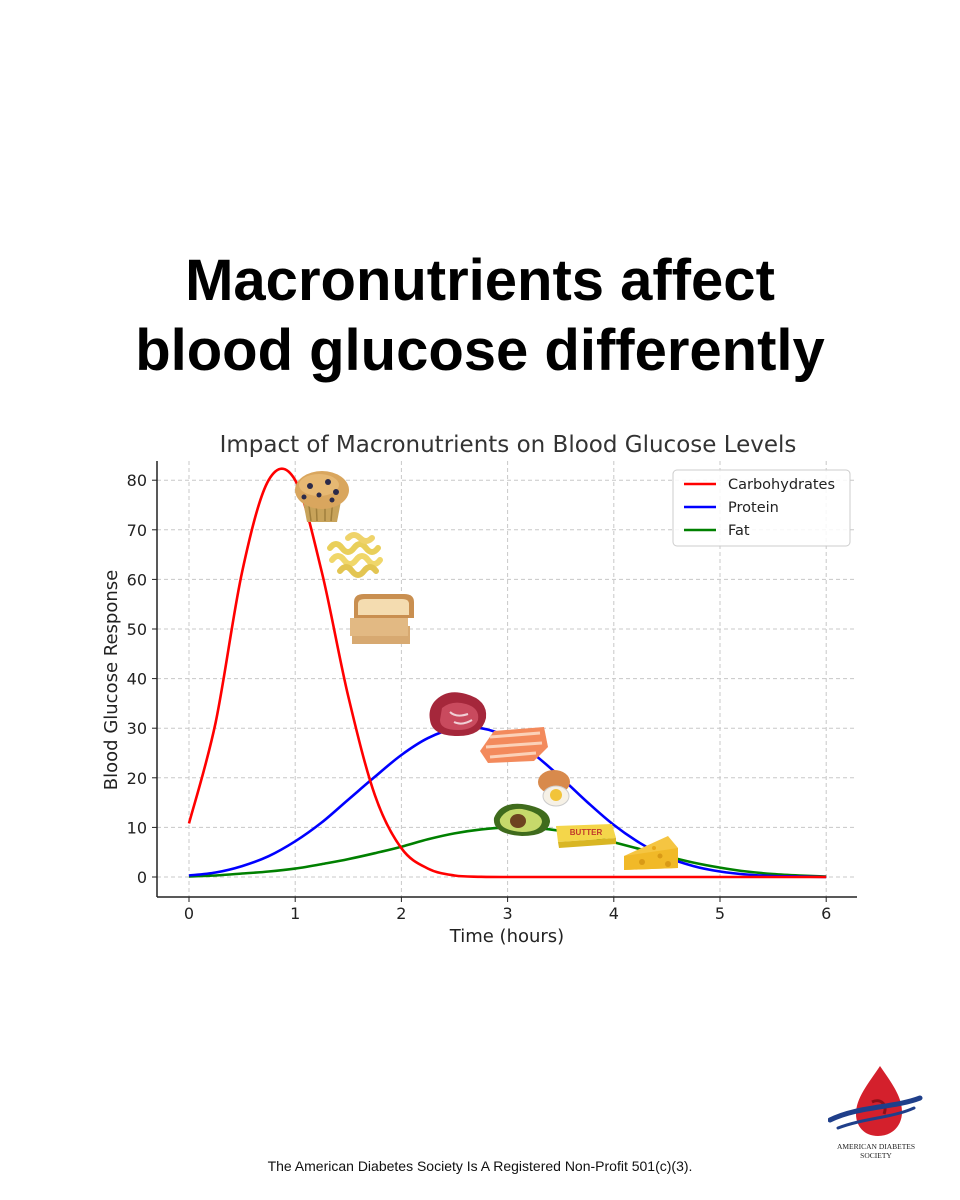 The image size is (960, 1200). I want to click on pasta-icon, so click(355, 555).